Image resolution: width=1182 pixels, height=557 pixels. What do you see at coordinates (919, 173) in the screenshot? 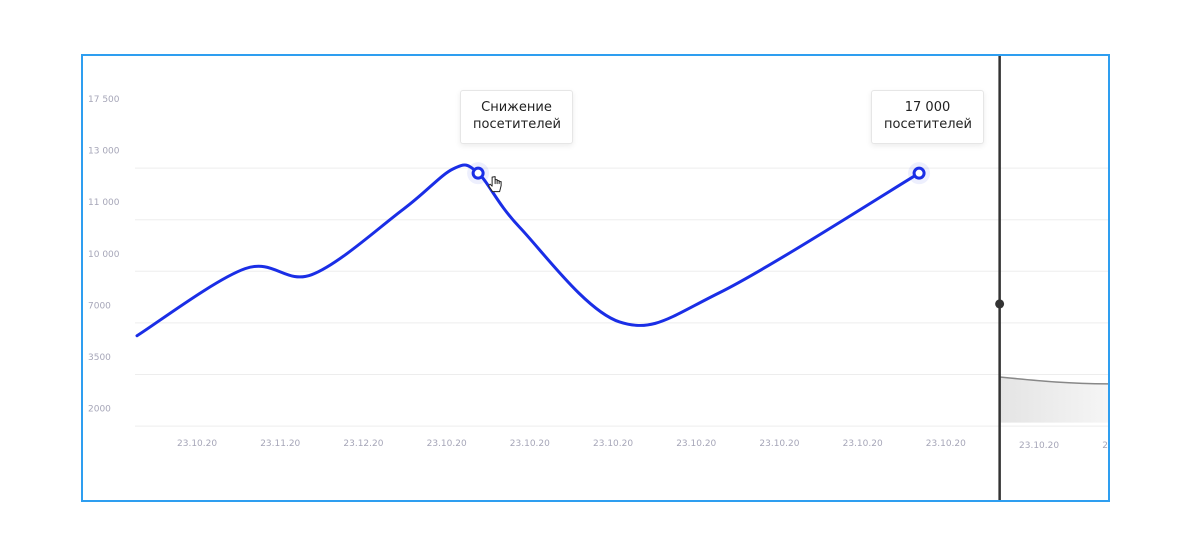
I see `point-visitors` at bounding box center [919, 173].